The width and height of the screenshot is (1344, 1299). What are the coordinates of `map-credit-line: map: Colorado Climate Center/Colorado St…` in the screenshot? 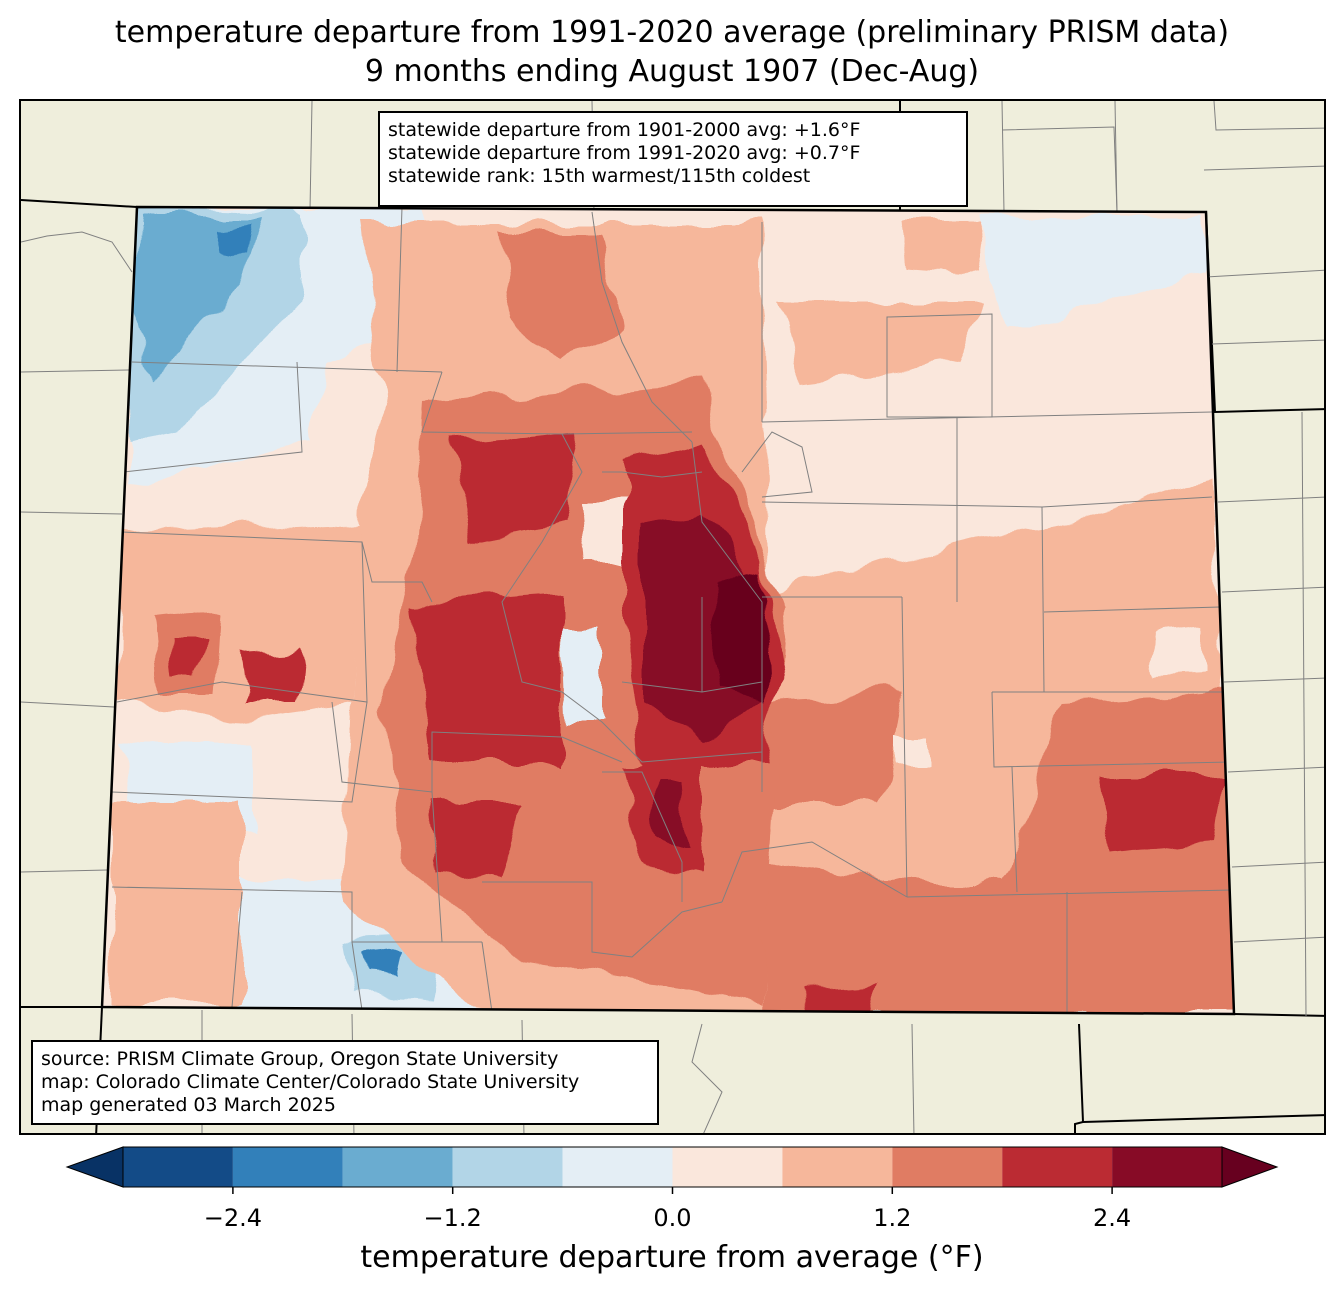 It's located at (310, 1082).